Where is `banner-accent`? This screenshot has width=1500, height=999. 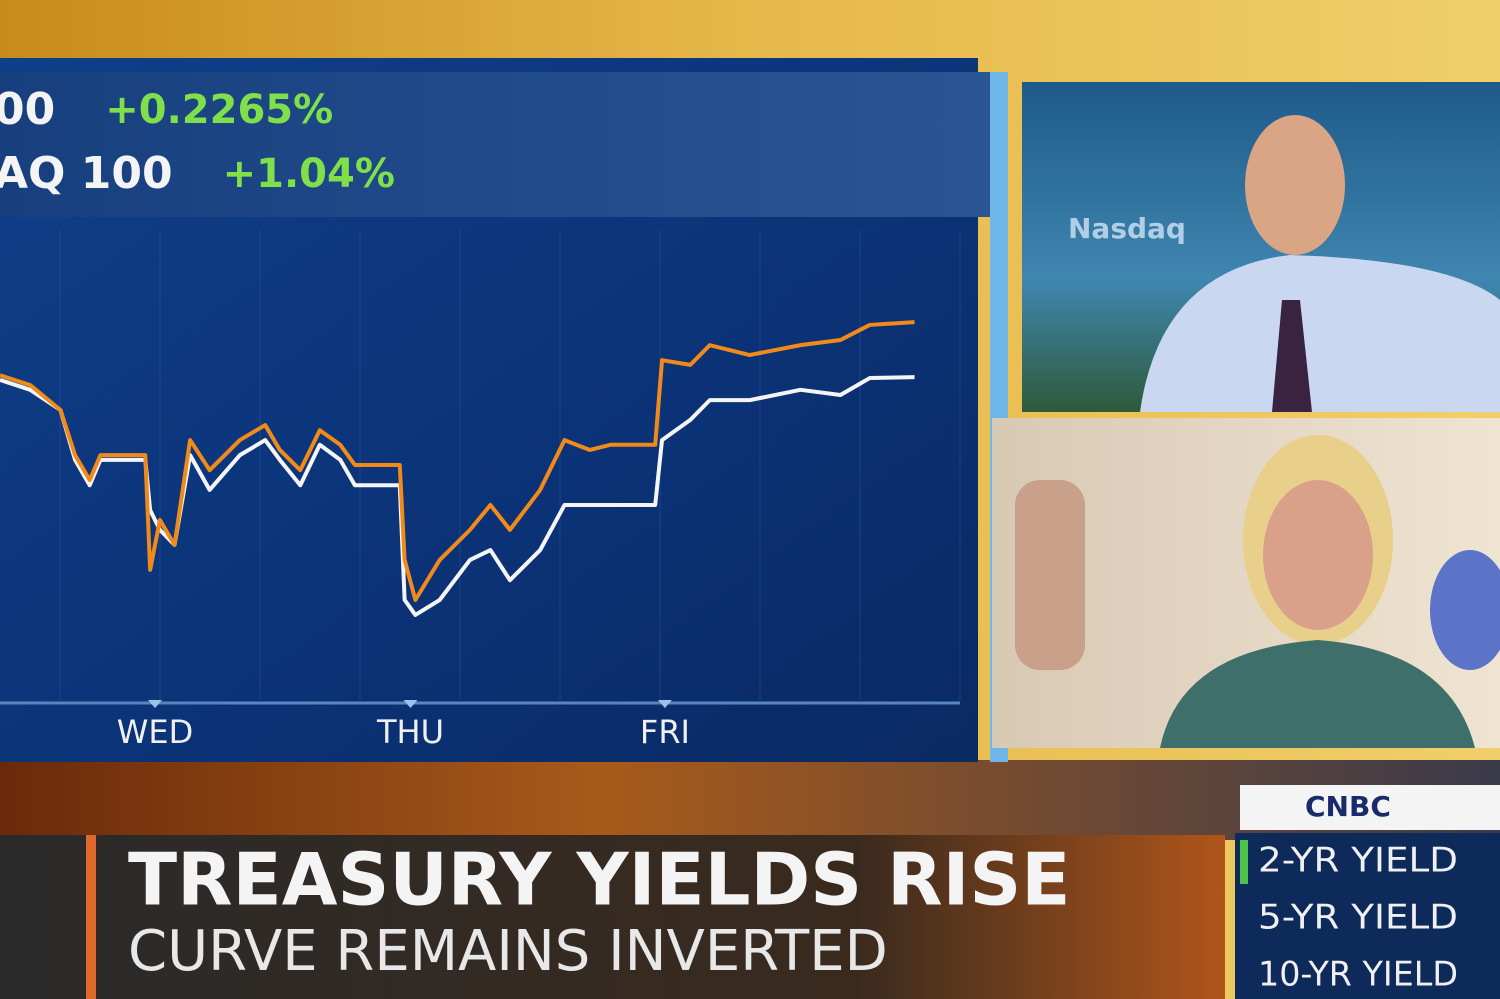 banner-accent is located at coordinates (91, 917).